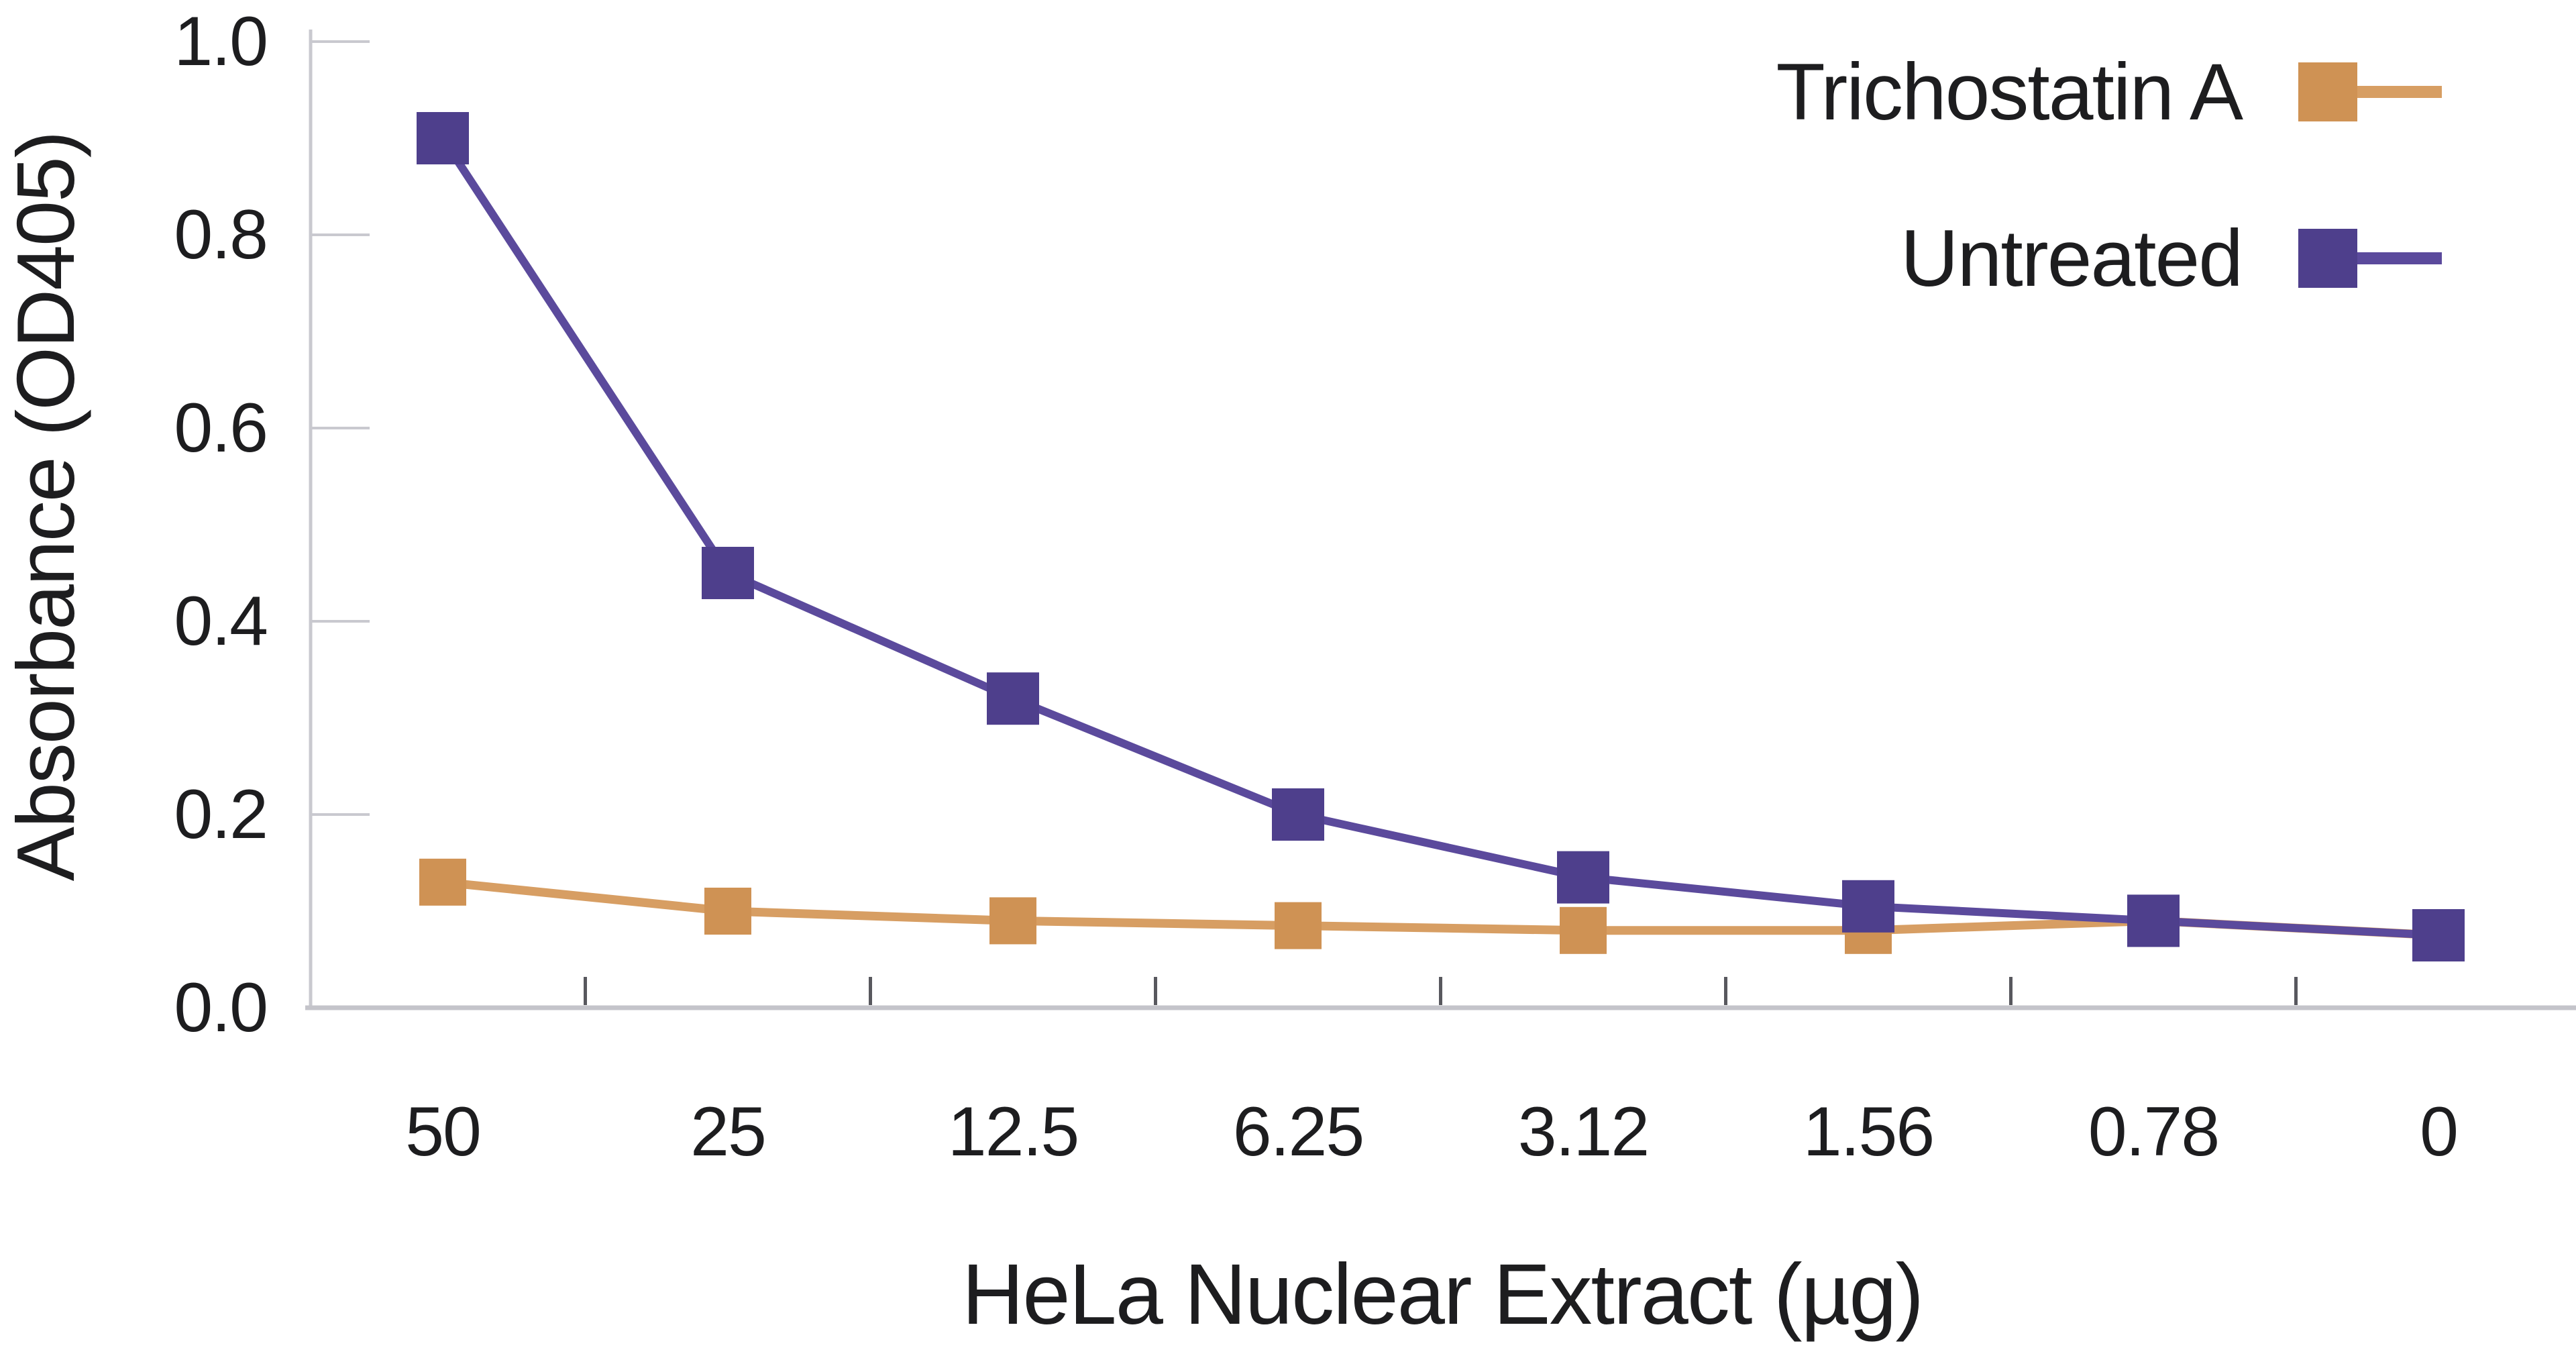 This screenshot has height=1360, width=2576. I want to click on trichostatin-a-square-marker-icon, so click(2370, 92).